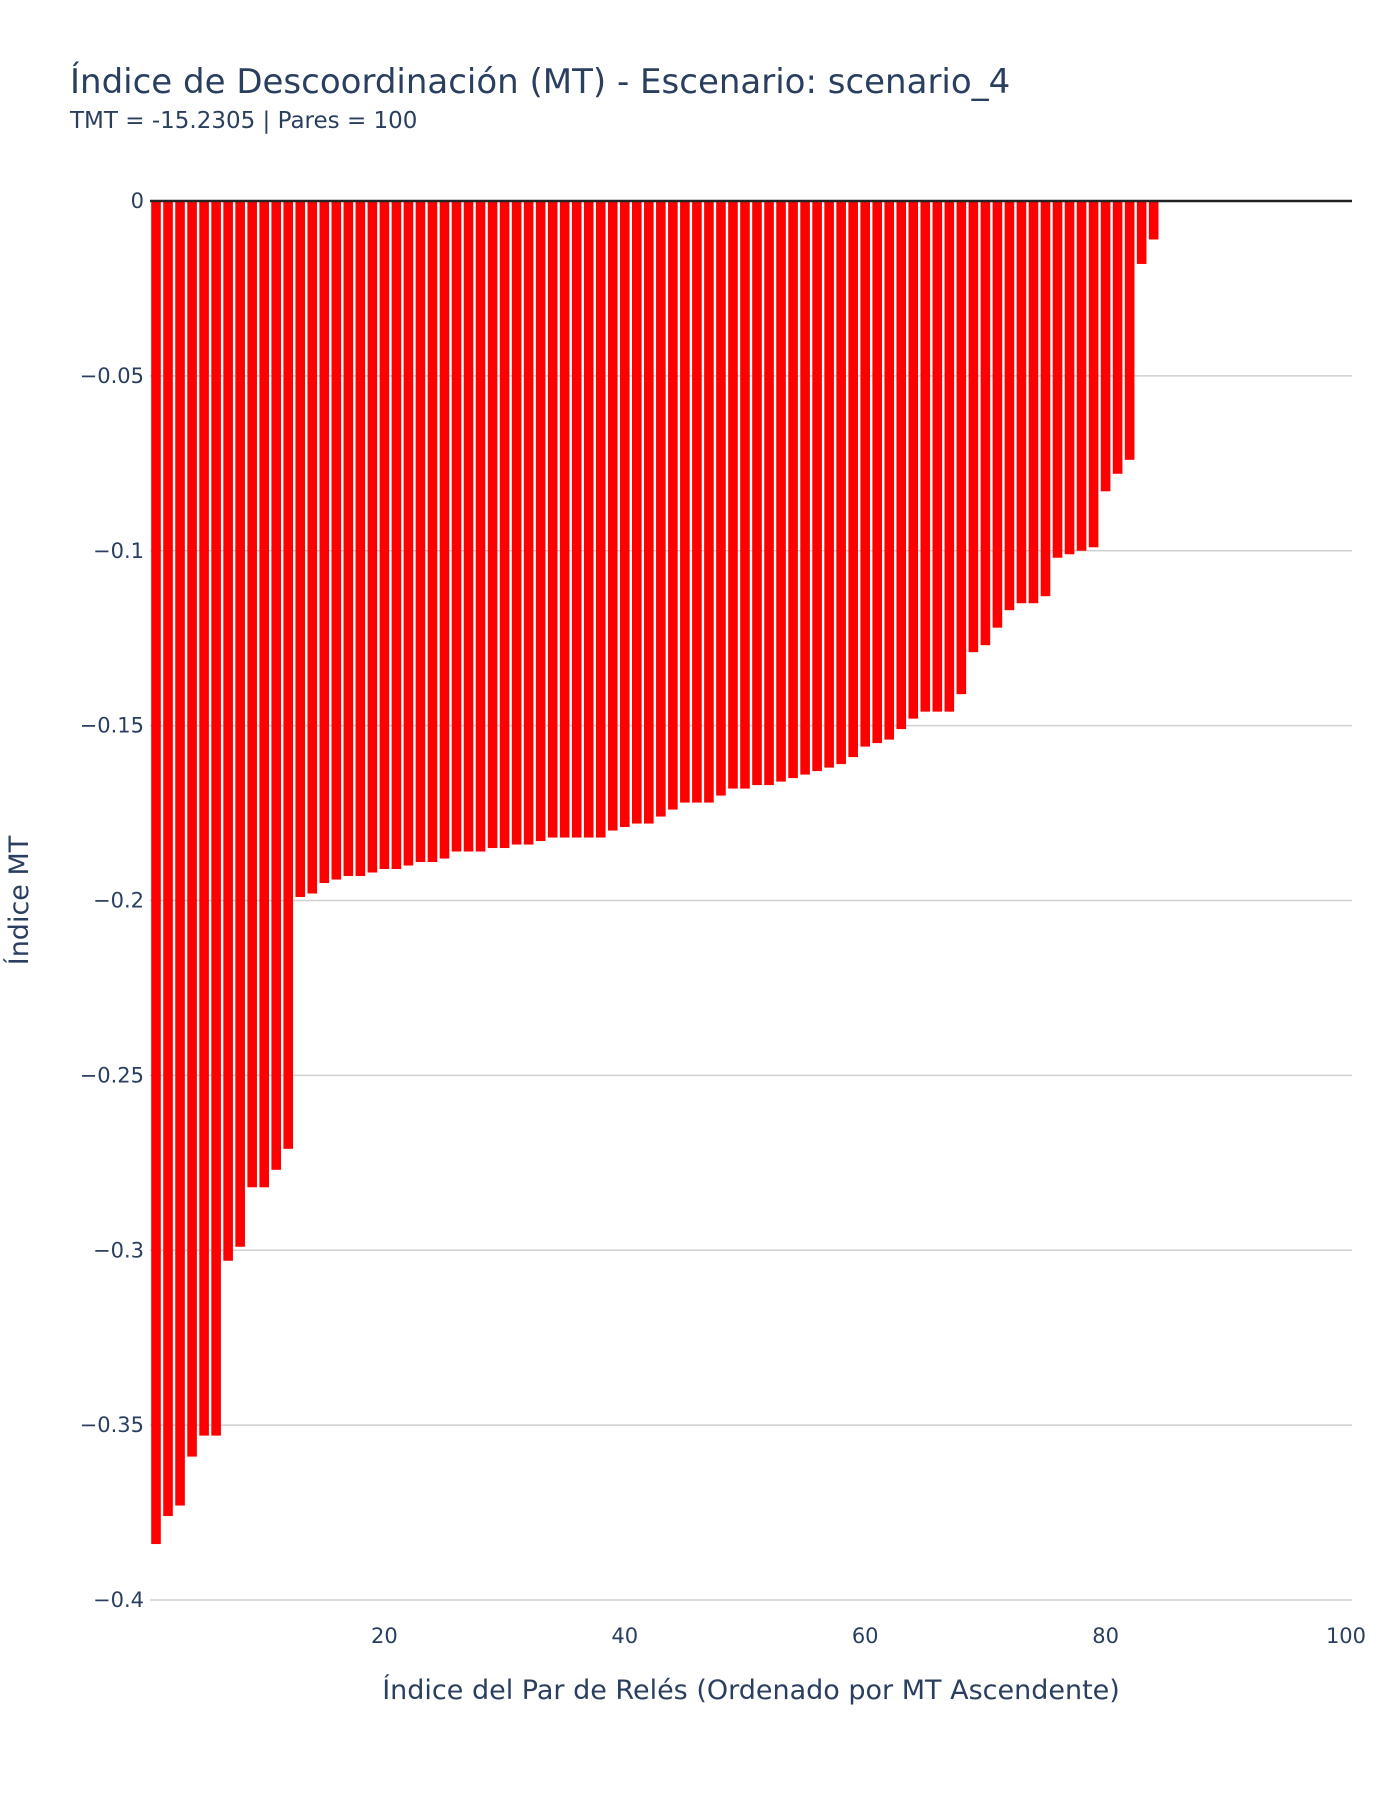 Image resolution: width=1400 pixels, height=1800 pixels. I want to click on y-tick-label: 0, so click(137, 201).